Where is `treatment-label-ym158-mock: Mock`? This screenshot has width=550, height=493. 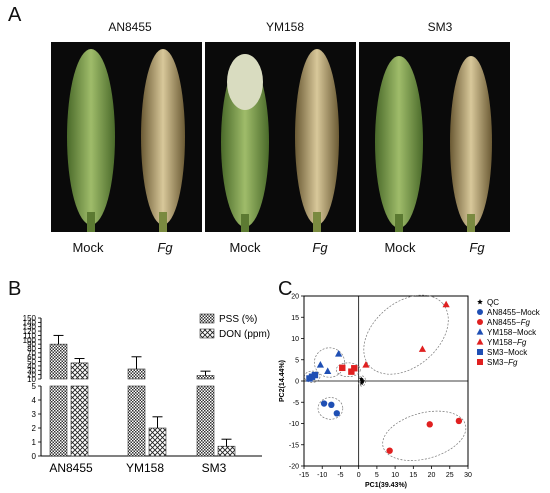
treatment-label-ym158-mock: Mock is located at coordinates (245, 247).